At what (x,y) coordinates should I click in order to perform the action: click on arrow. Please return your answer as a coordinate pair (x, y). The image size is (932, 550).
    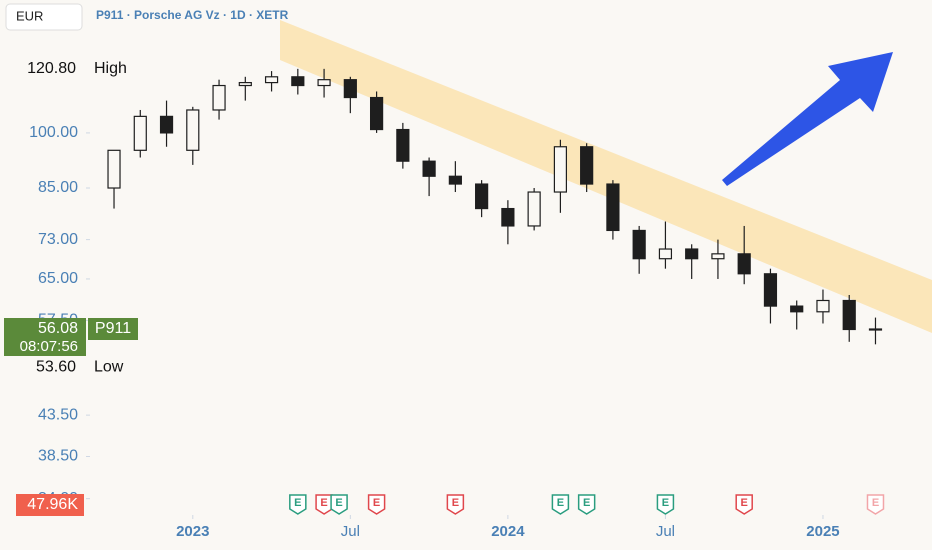
    Looking at the image, I should click on (807, 119).